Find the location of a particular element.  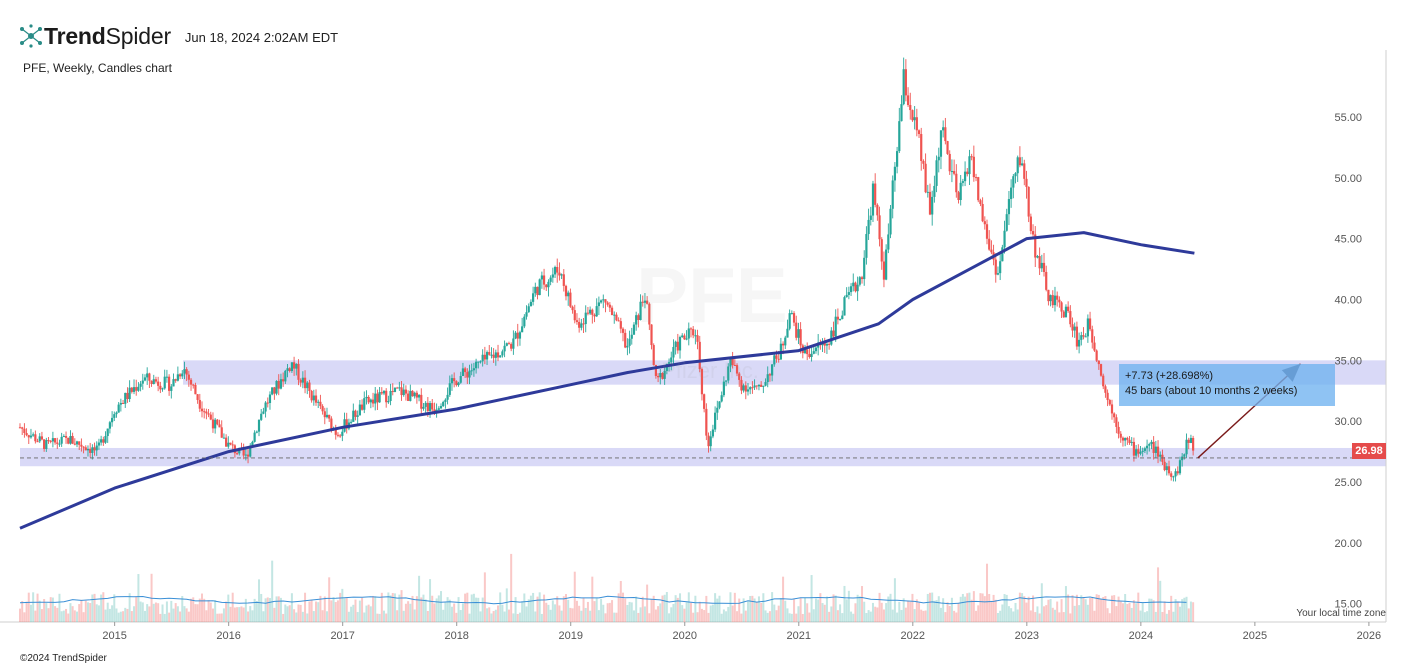

x-tick-label: 2016 is located at coordinates (228, 636).